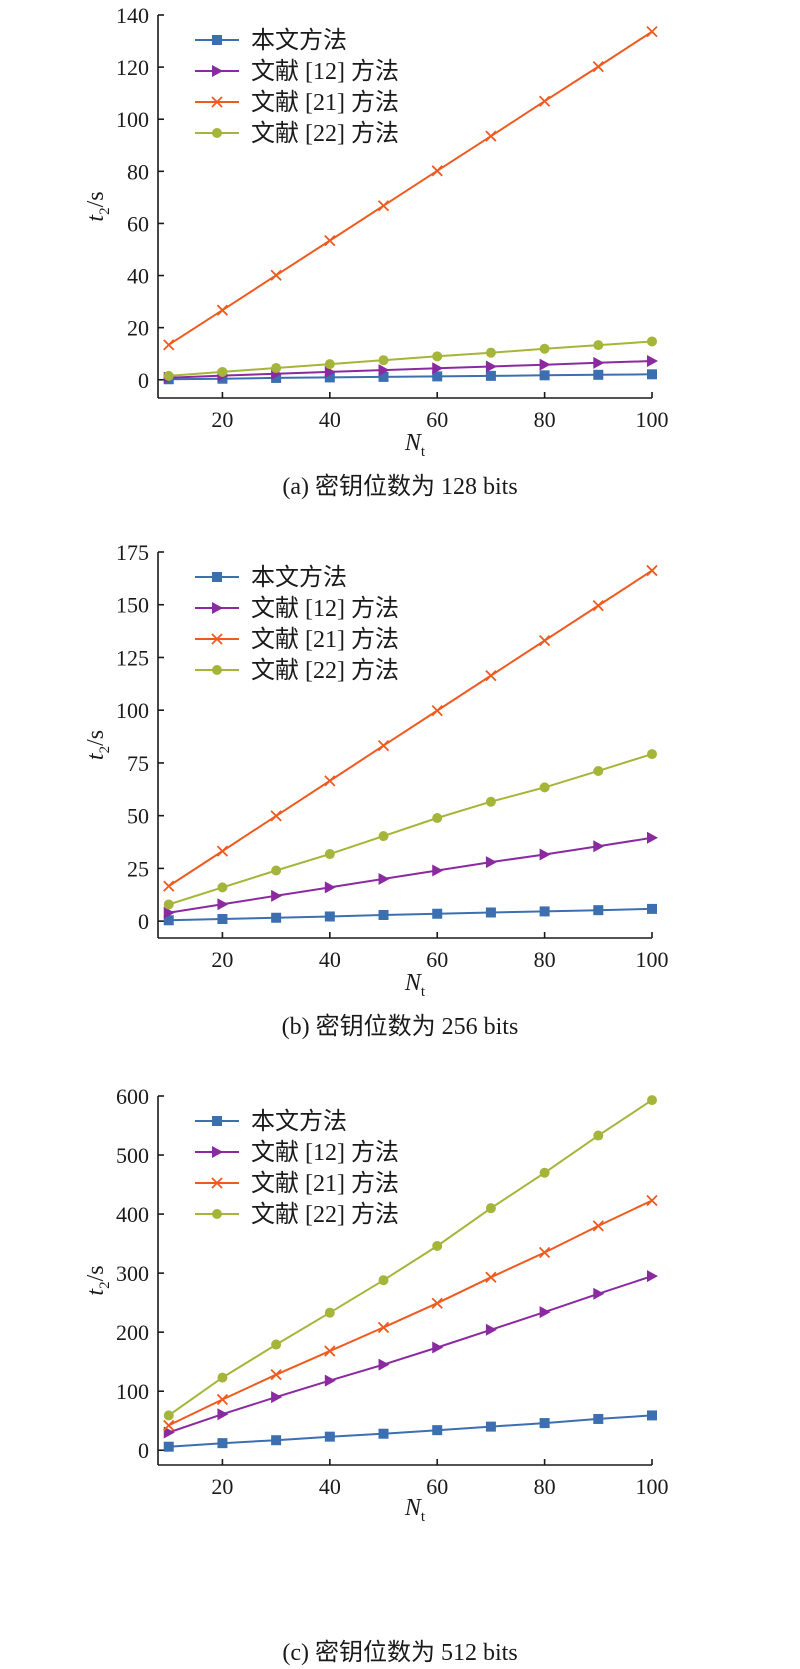 The width and height of the screenshot is (800, 1669). Describe the element at coordinates (652, 1486) in the screenshot. I see `x-tick-label: 100` at that location.